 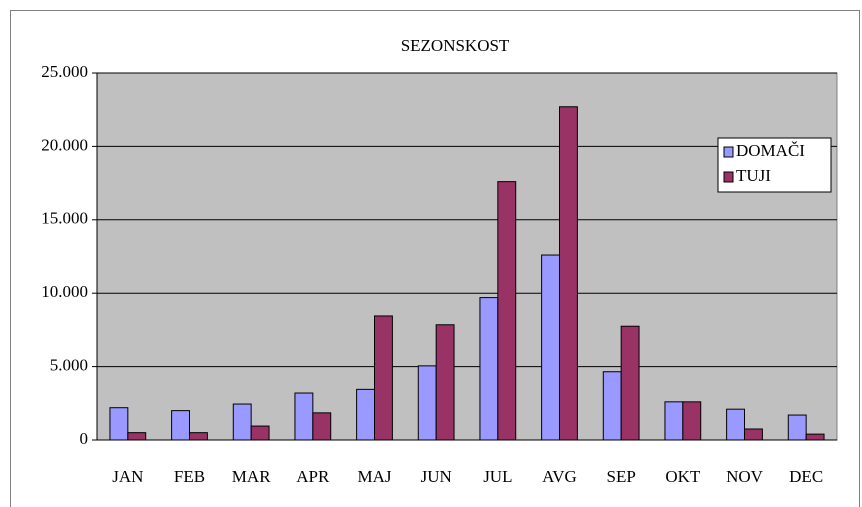 What do you see at coordinates (64, 291) in the screenshot?
I see `y-tick-label: 10.000` at bounding box center [64, 291].